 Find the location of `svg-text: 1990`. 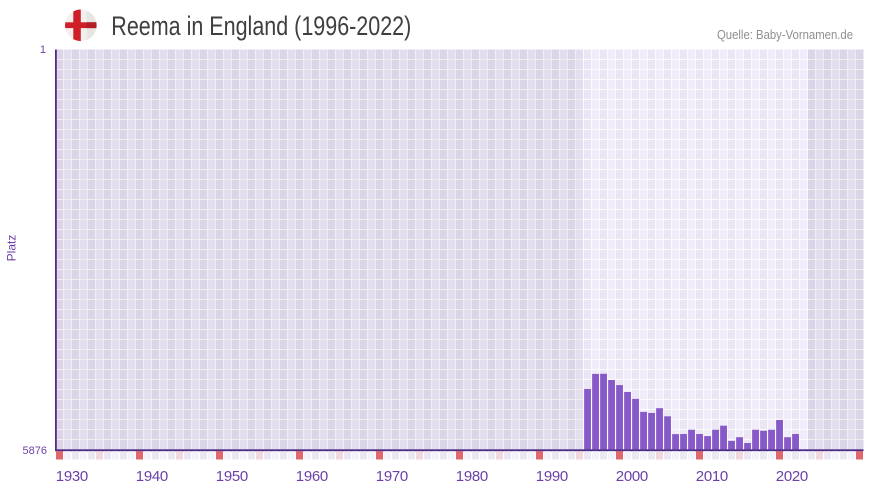

svg-text: 1990 is located at coordinates (552, 476).